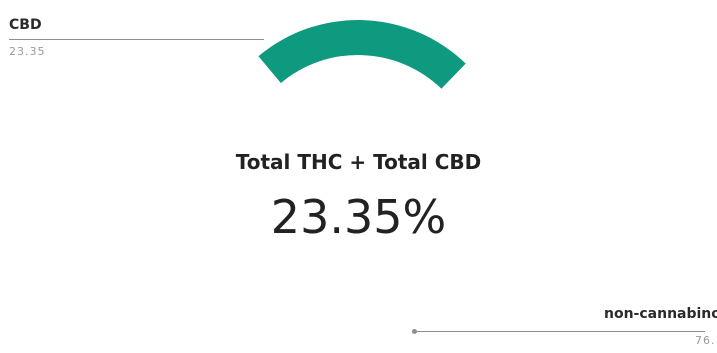  I want to click on cbd-value-label: 23.35, so click(27, 51).